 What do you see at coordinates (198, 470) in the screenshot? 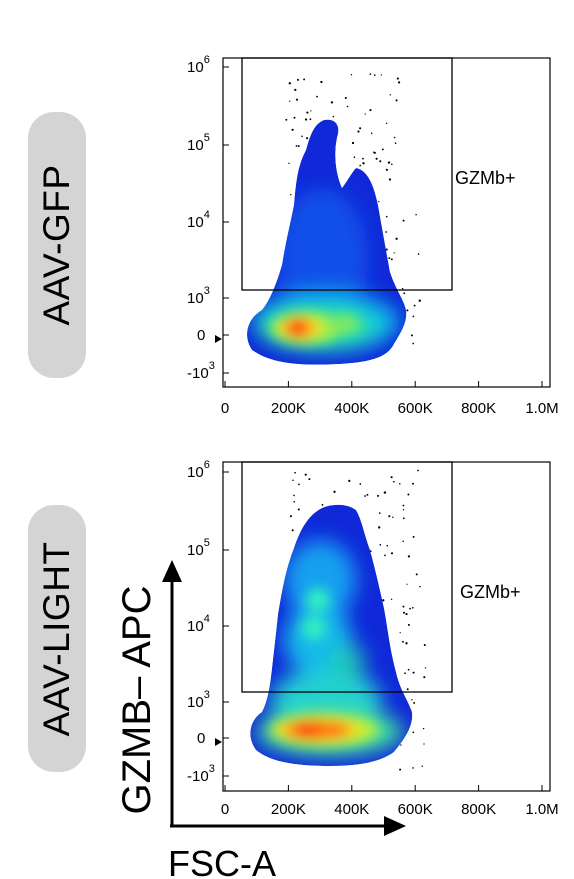
I see `y-tick-label: 10⁶` at bounding box center [198, 470].